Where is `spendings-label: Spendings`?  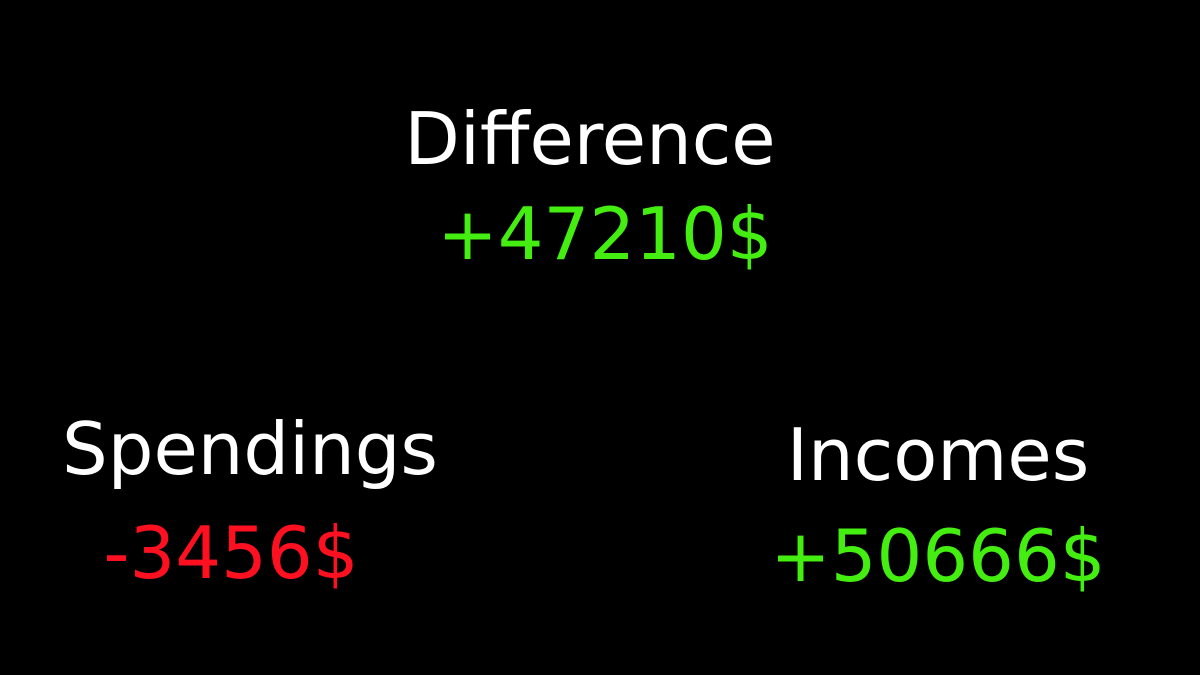
spendings-label: Spendings is located at coordinates (250, 449).